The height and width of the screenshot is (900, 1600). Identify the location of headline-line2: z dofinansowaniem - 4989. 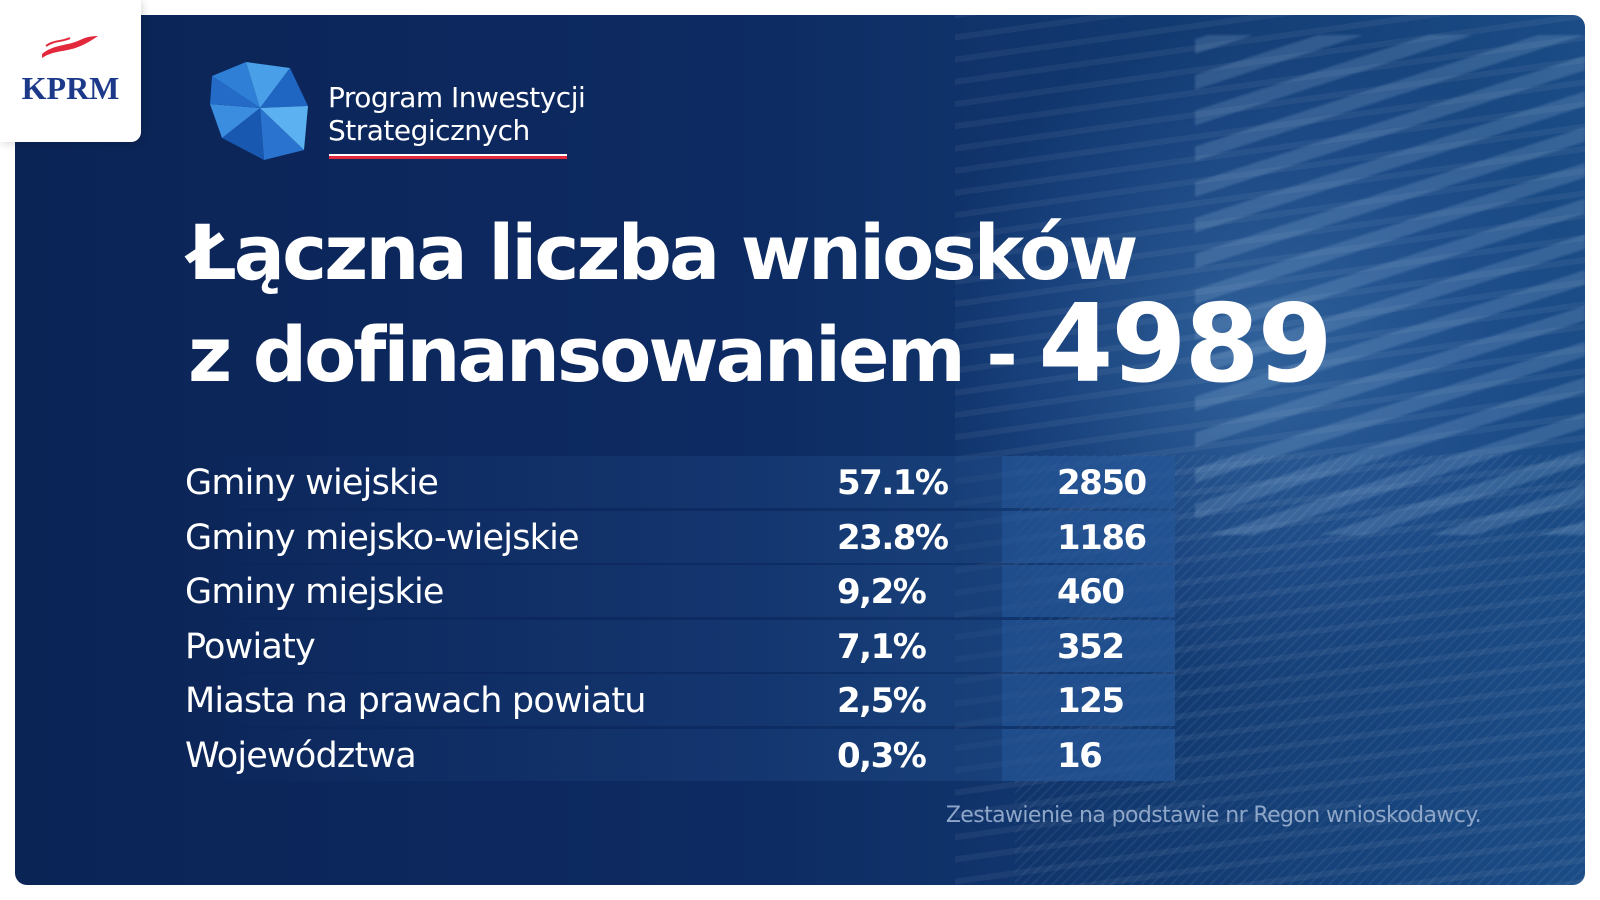
(760, 346).